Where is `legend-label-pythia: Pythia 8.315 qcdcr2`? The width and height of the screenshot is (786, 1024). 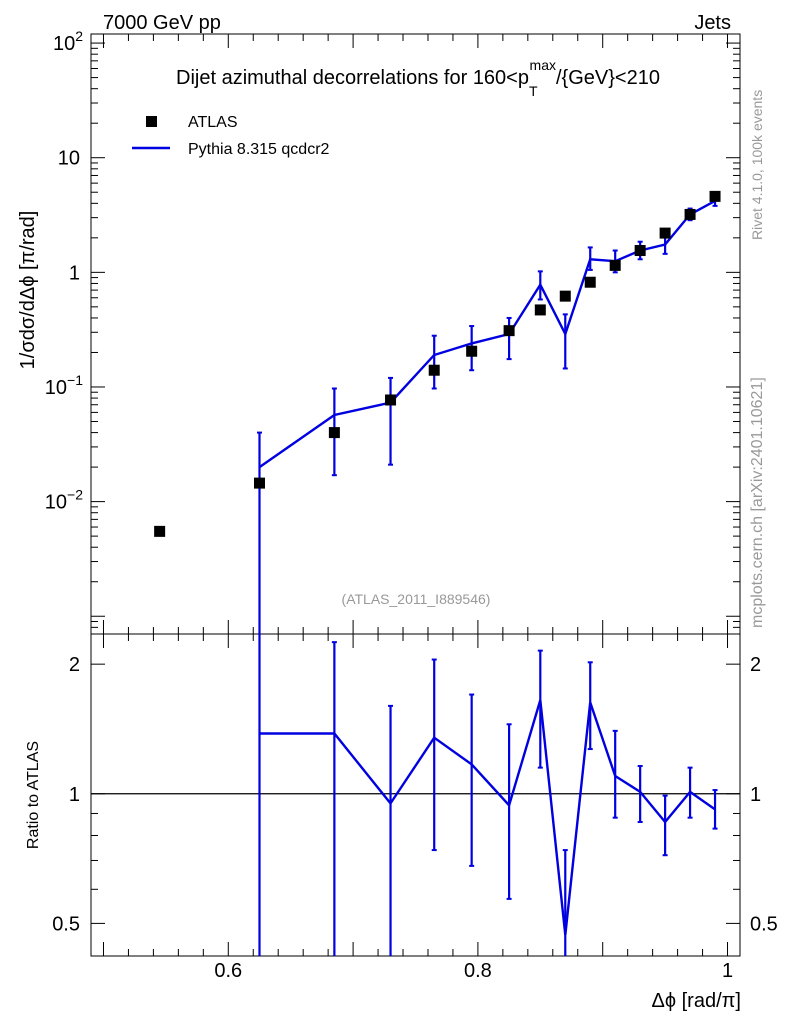
legend-label-pythia: Pythia 8.315 qcdcr2 is located at coordinates (259, 149).